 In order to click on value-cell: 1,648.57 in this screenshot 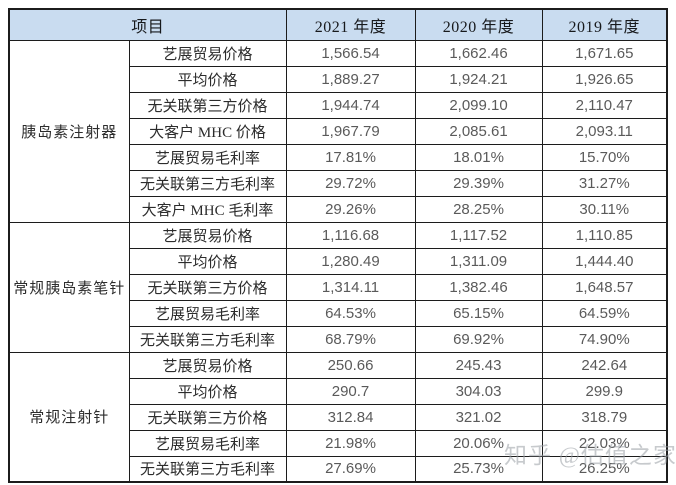, I will do `click(604, 287)`.